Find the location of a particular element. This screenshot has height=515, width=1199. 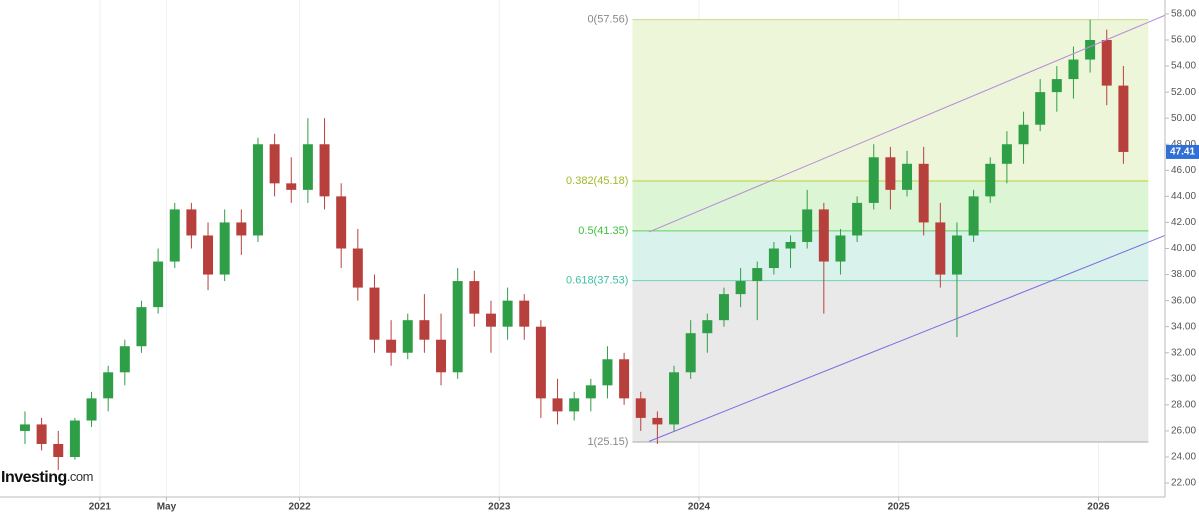

y-tick-label: 58.00 is located at coordinates (1183, 14).